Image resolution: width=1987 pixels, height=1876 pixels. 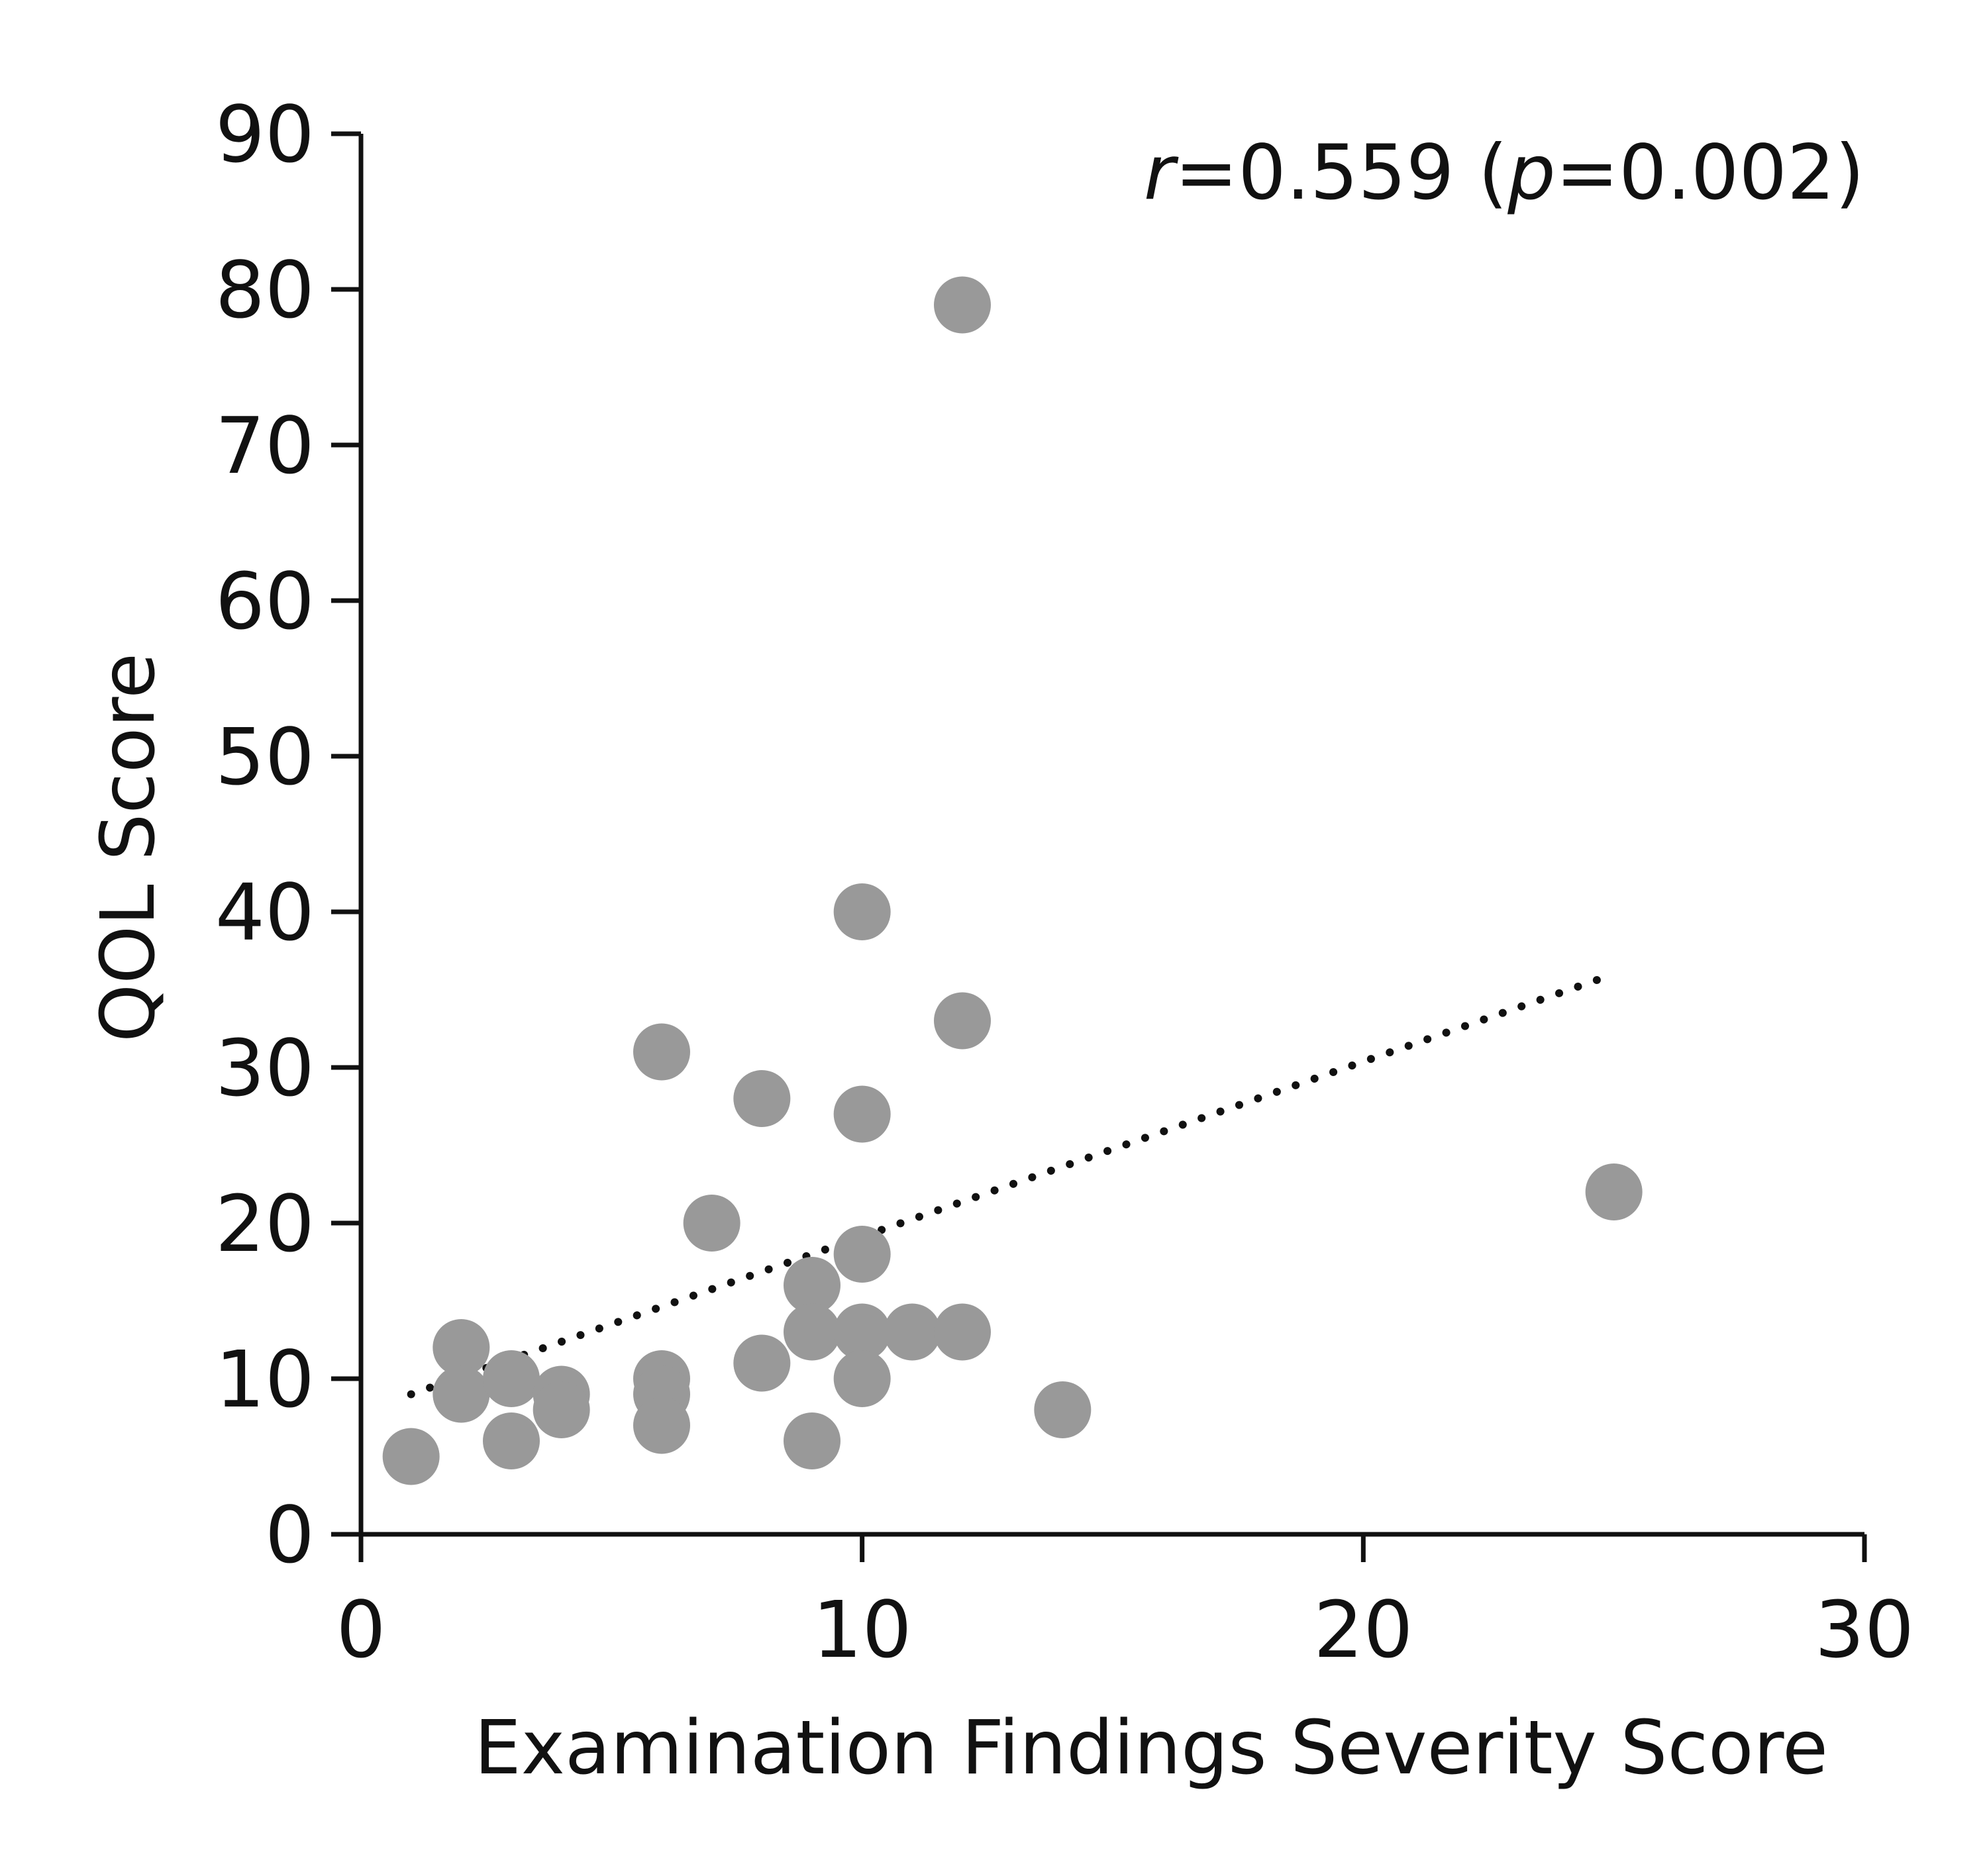 What do you see at coordinates (265, 1223) in the screenshot?
I see `y-tick-label: 20` at bounding box center [265, 1223].